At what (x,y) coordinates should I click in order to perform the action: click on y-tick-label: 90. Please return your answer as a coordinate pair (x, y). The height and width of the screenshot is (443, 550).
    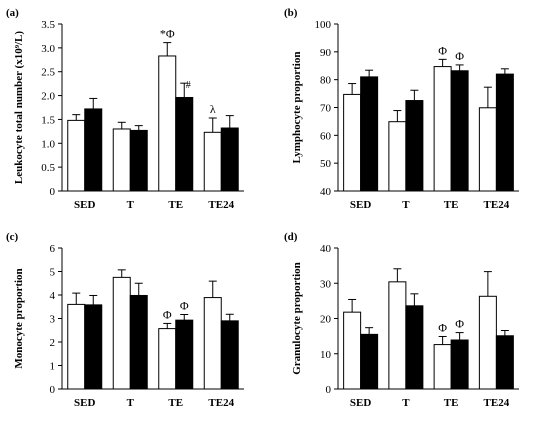
    Looking at the image, I should click on (326, 53).